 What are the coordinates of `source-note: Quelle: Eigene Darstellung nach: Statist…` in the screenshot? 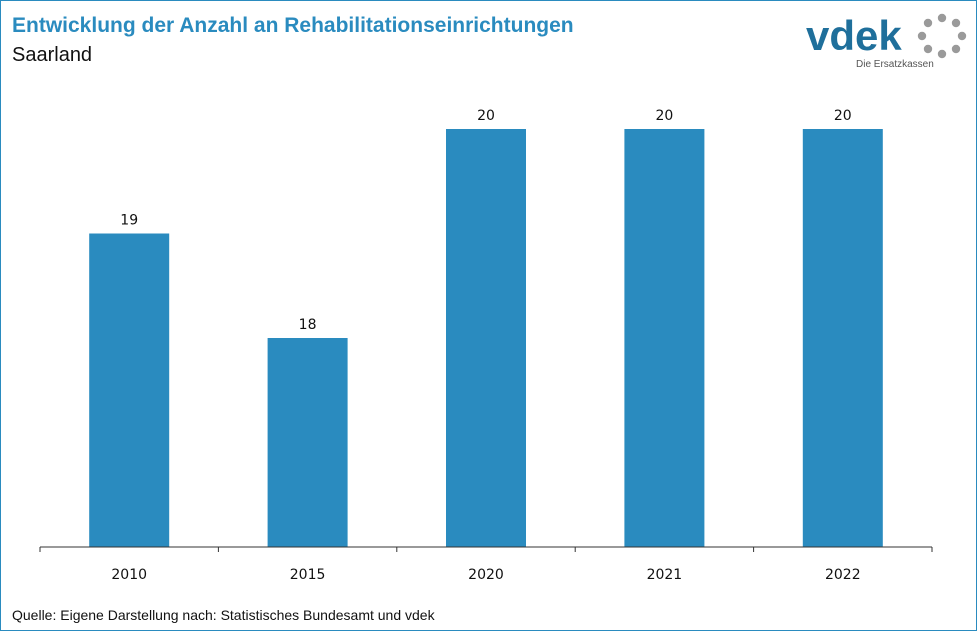 It's located at (223, 615).